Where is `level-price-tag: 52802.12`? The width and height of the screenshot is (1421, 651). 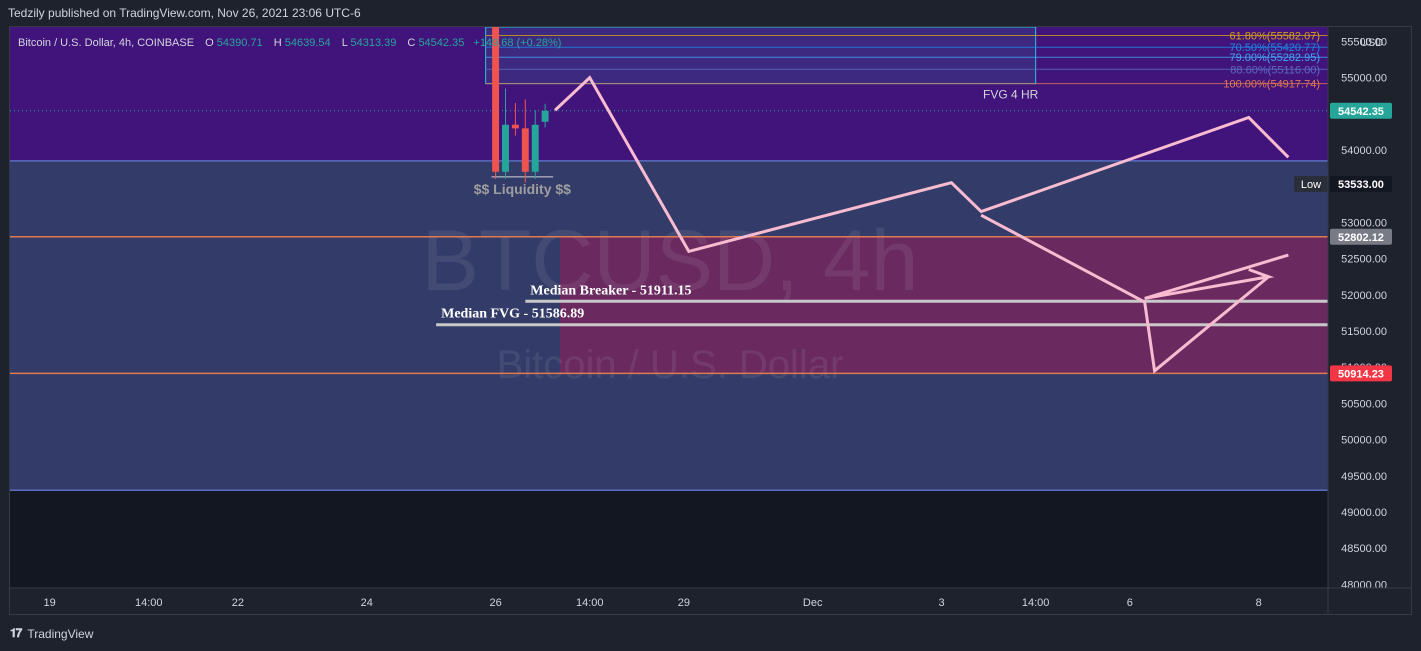
level-price-tag: 52802.12 is located at coordinates (1361, 238).